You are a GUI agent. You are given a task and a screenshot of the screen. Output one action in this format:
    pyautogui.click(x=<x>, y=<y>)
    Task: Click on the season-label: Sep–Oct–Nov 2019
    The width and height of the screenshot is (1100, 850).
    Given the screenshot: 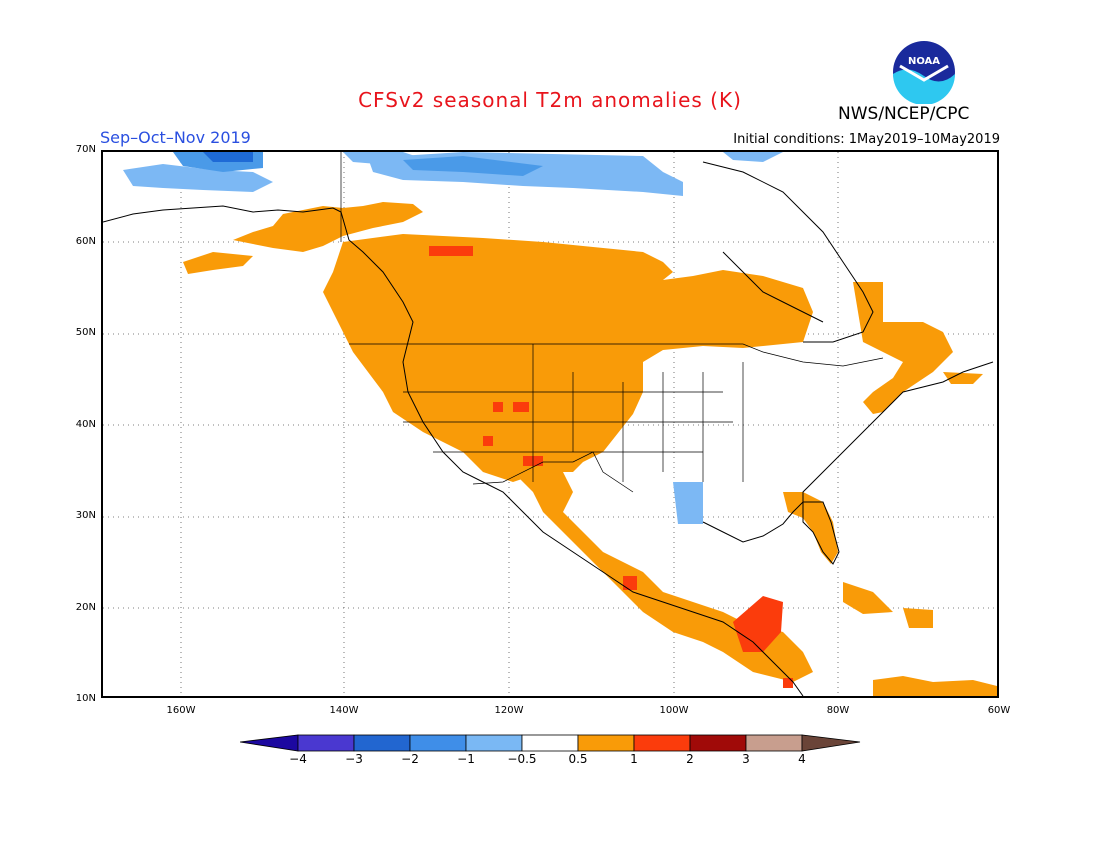 What is the action you would take?
    pyautogui.click(x=175, y=137)
    